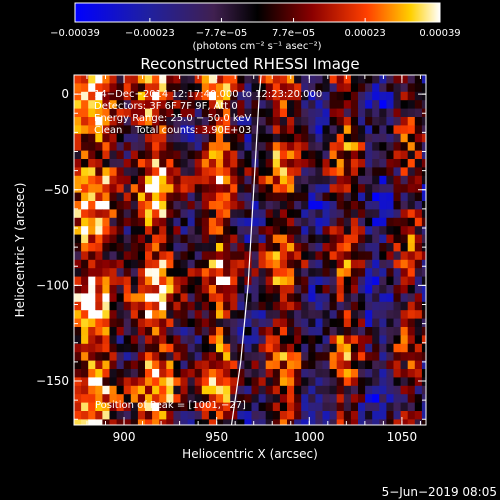  I want to click on peak-position-label: Position of Peak = [1001,−27], so click(170, 405).